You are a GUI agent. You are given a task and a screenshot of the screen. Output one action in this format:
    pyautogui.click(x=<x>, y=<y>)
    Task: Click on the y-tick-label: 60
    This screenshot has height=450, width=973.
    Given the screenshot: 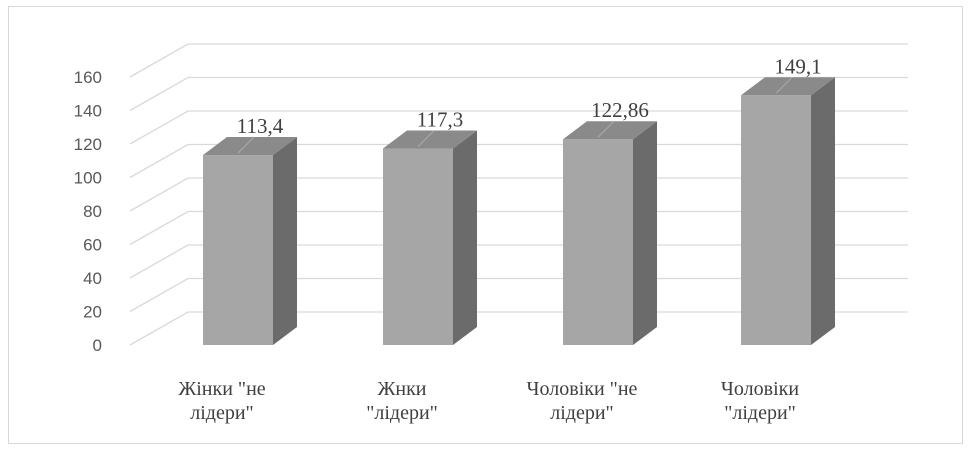 What is the action you would take?
    pyautogui.click(x=92, y=245)
    